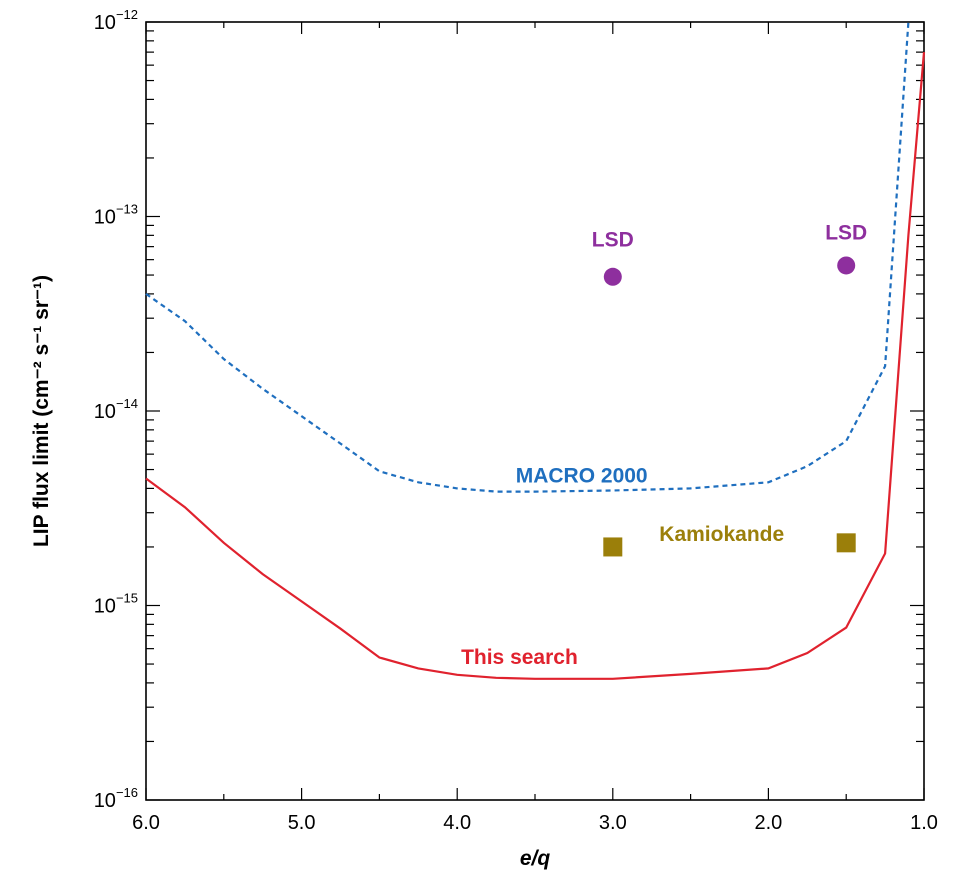  Describe the element at coordinates (721, 534) in the screenshot. I see `annotation-label: Kamiokande` at that location.